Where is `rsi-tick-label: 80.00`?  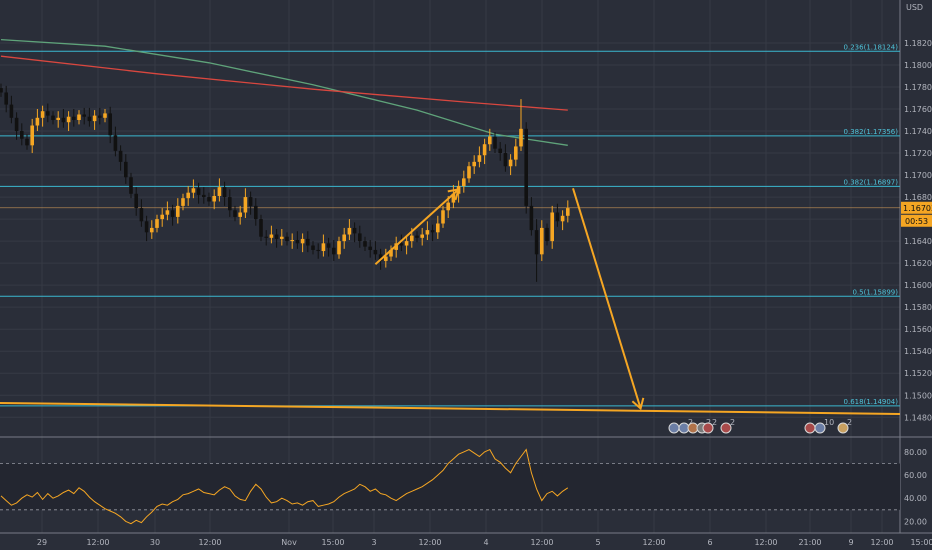
rsi-tick-label: 80.00 is located at coordinates (915, 452).